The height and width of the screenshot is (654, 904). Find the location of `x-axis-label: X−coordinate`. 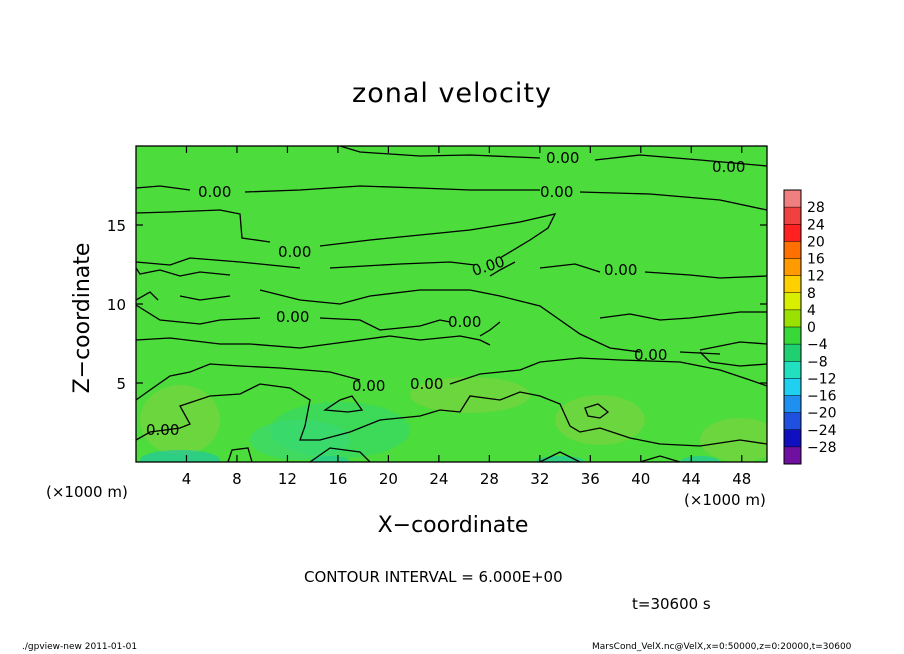

x-axis-label: X−coordinate is located at coordinates (452, 525).